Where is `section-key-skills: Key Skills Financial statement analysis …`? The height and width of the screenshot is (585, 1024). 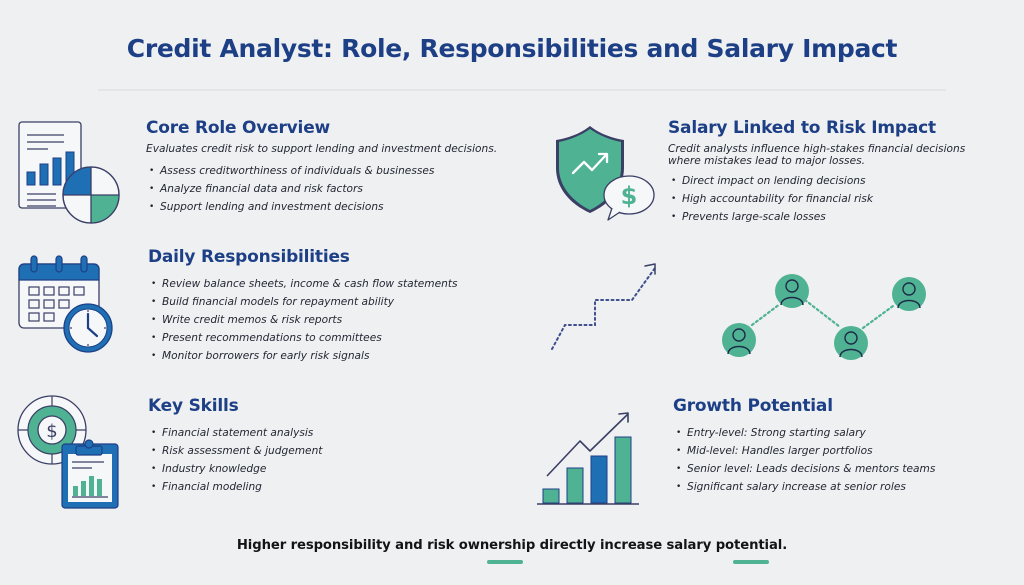
section-key-skills: Key Skills Financial statement analysis … is located at coordinates (318, 446).